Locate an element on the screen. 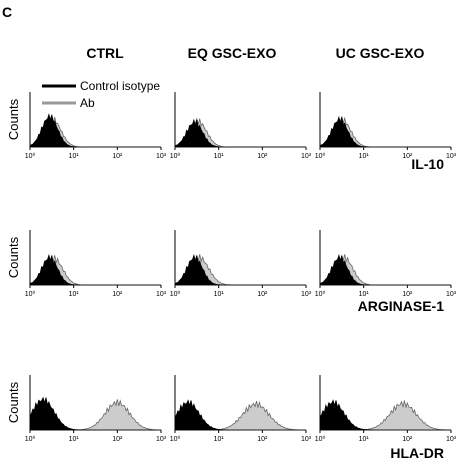 The image size is (457, 462). histogram-il-10-uc-gsc-exo: 10⁰ 10¹ 10² 10³ is located at coordinates (386, 126).